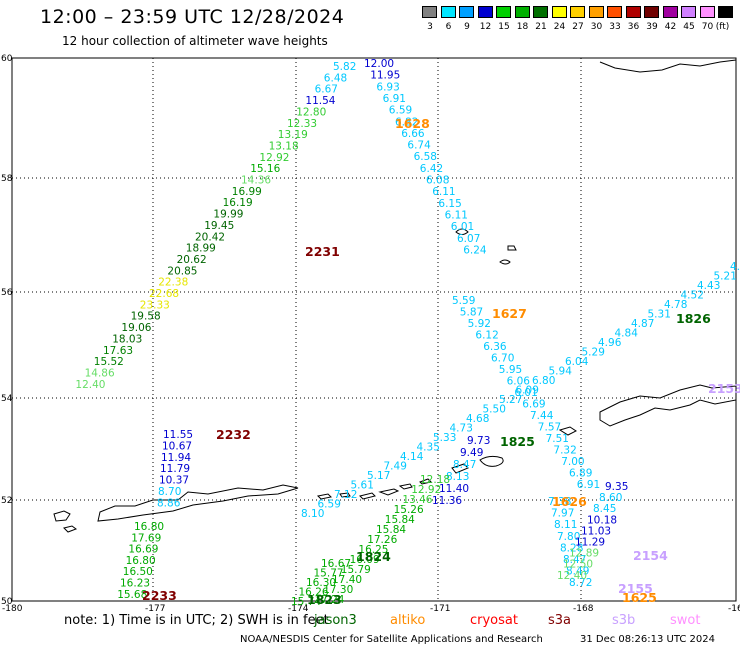 This screenshot has width=740, height=650. What do you see at coordinates (100, 373) in the screenshot?
I see `wave-height-label: 14.86` at bounding box center [100, 373].